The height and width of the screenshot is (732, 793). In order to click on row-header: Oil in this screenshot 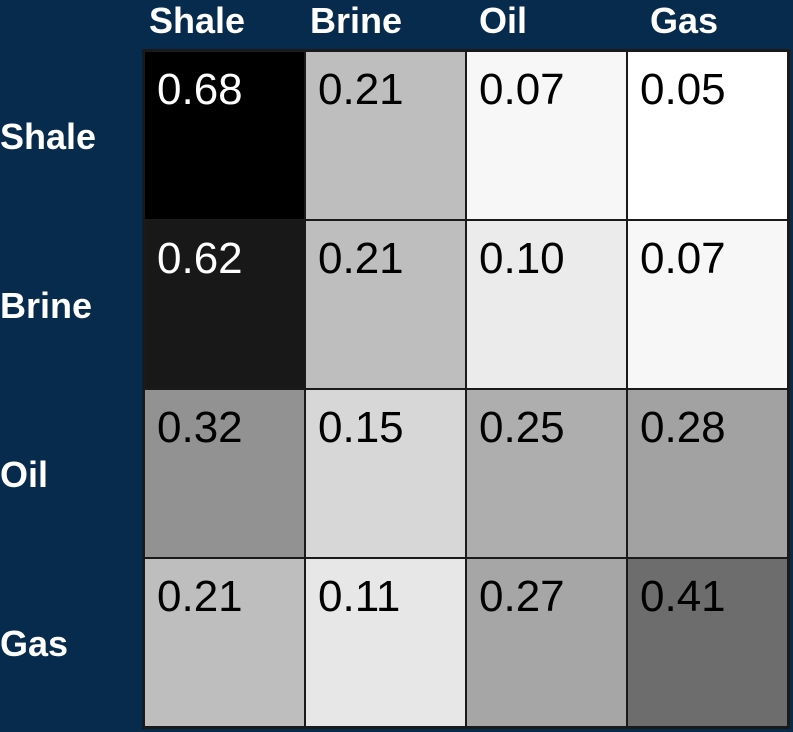, I will do `click(24, 474)`.